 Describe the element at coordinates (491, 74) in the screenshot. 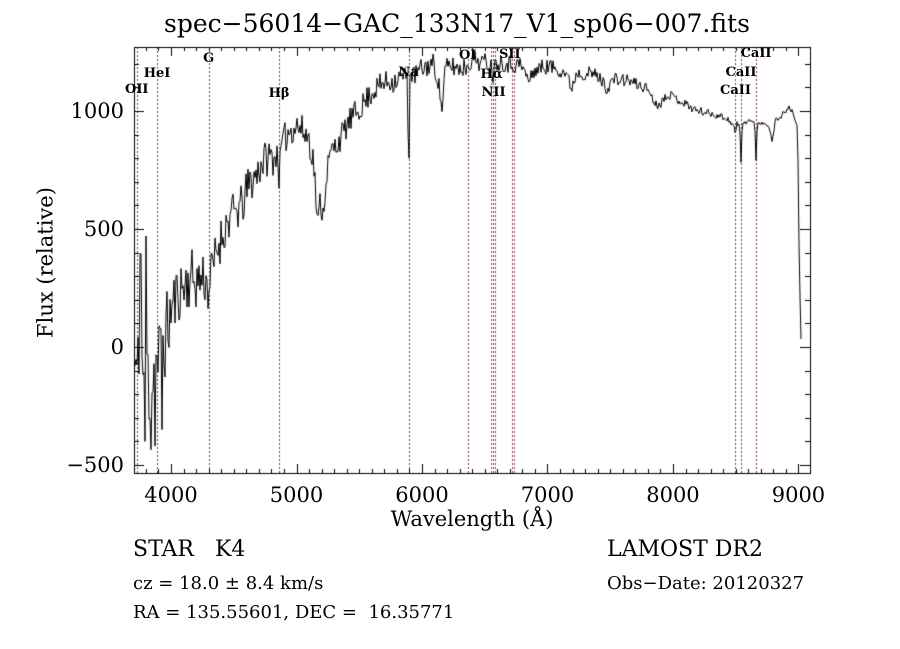

I see `spectral-line-label: Hα` at that location.